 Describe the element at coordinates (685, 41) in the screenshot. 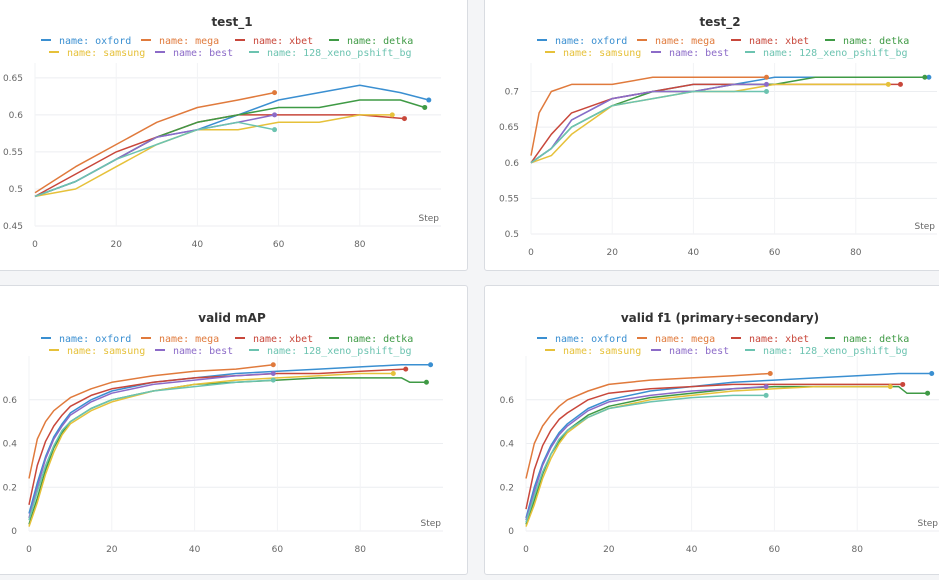

I see `legend-label-name-mega: name: mega` at that location.